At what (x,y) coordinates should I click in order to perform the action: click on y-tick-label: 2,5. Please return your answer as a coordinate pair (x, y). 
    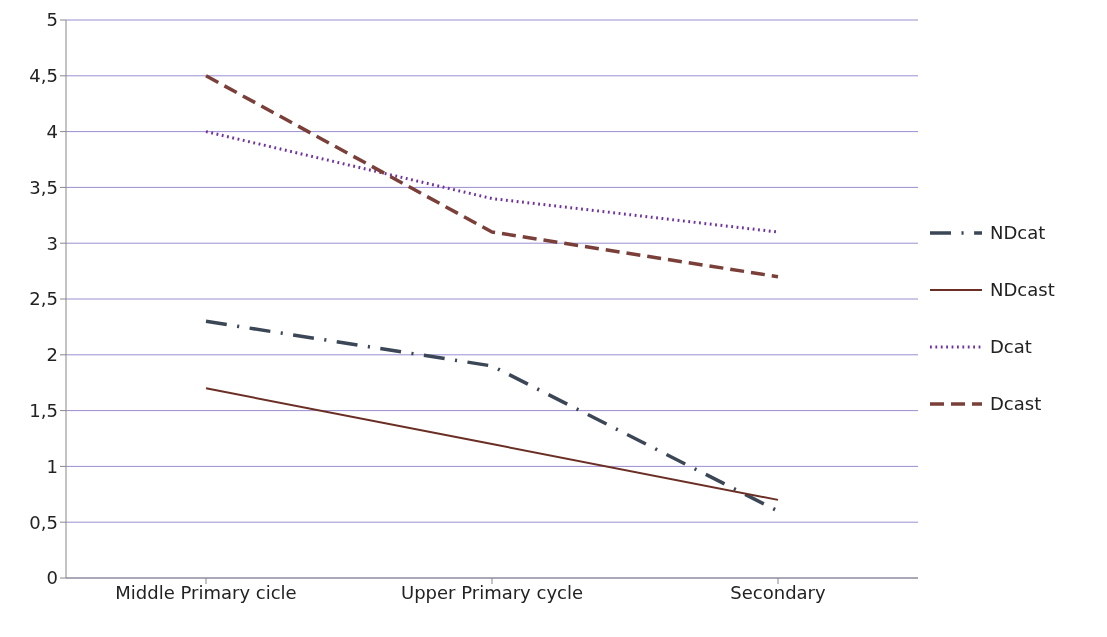
    Looking at the image, I should click on (43, 299).